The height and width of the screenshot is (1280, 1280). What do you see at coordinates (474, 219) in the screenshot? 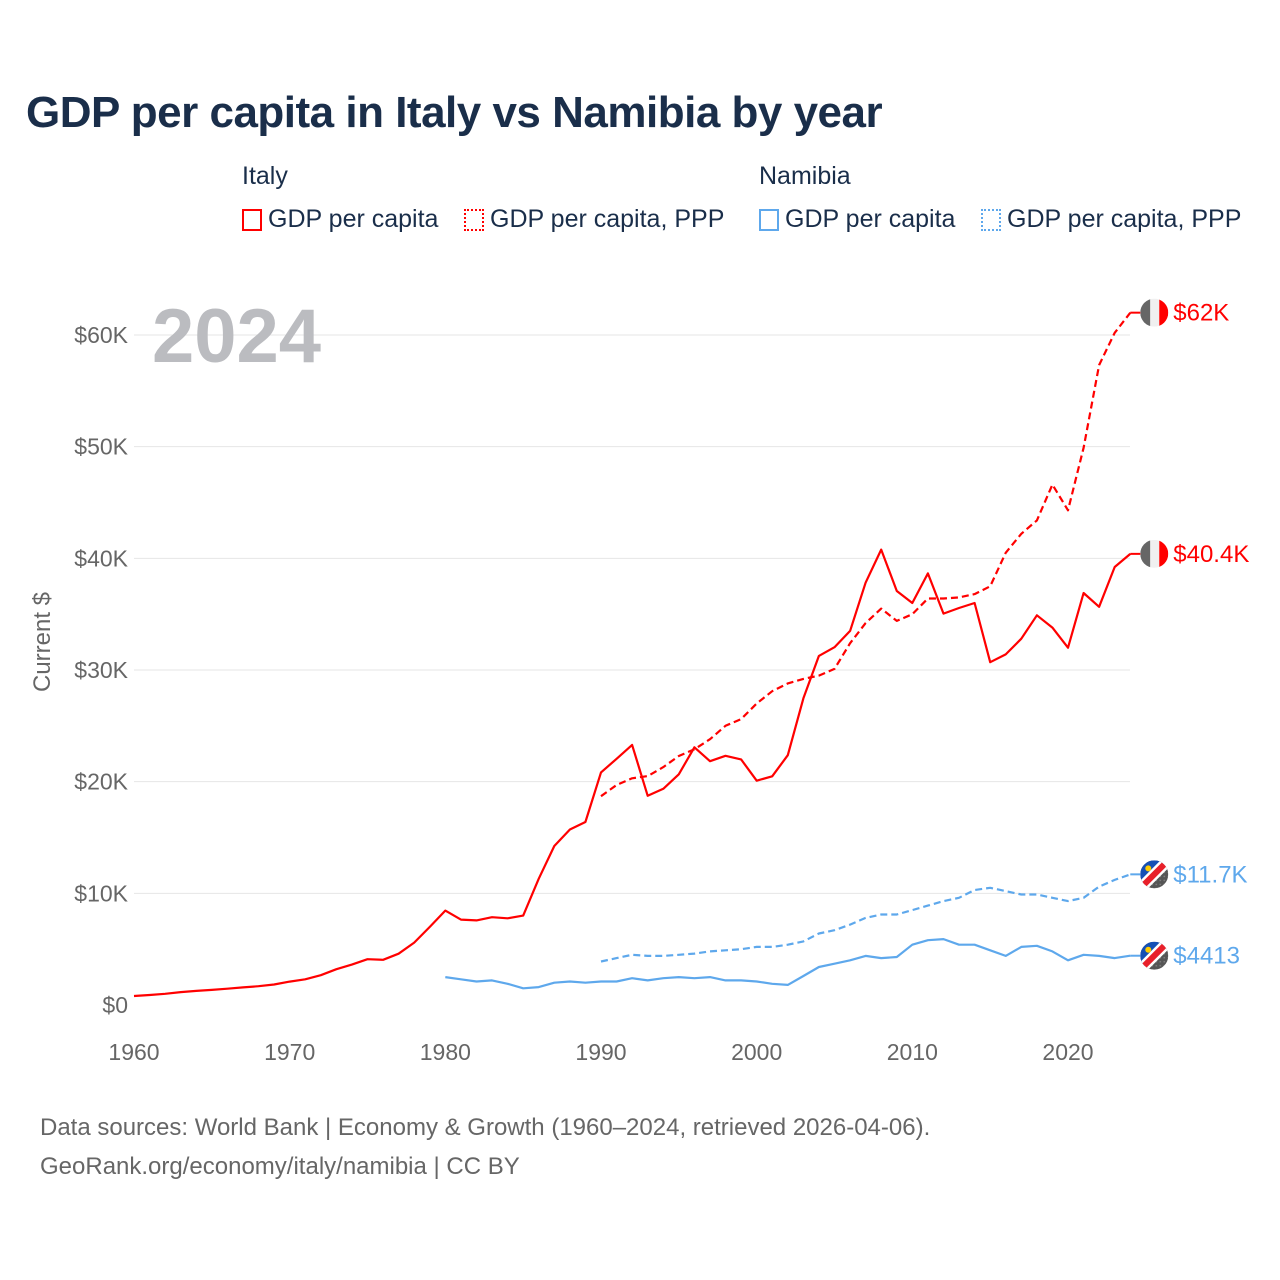
I see `legend-swatch-dotted-red` at bounding box center [474, 219].